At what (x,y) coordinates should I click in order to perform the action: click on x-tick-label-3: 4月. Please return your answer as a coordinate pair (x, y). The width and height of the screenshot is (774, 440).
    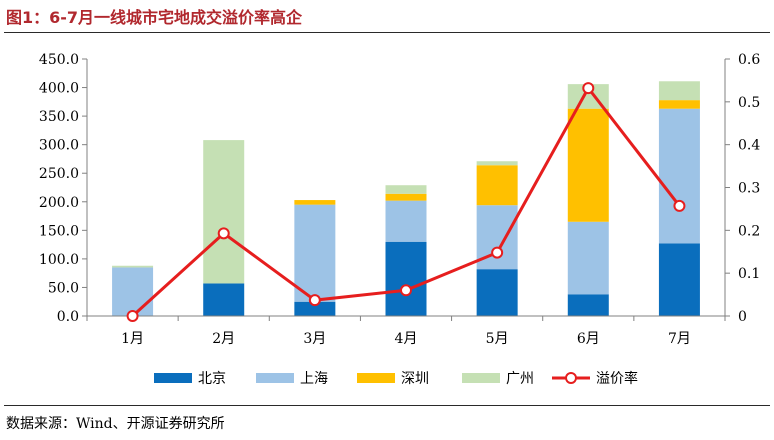
    Looking at the image, I should click on (406, 339).